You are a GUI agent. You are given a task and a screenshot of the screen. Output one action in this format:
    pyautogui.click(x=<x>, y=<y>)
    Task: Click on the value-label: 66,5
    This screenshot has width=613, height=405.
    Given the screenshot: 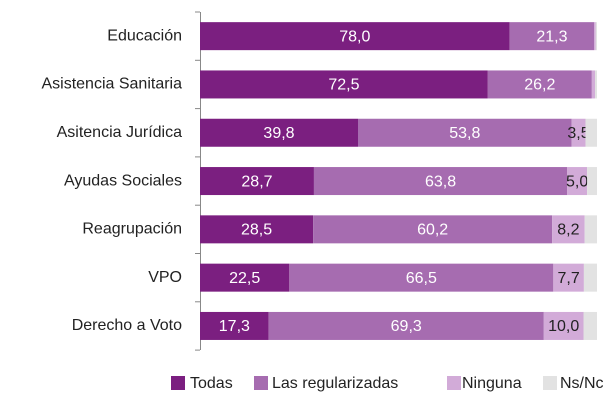 What is the action you would take?
    pyautogui.click(x=421, y=278)
    